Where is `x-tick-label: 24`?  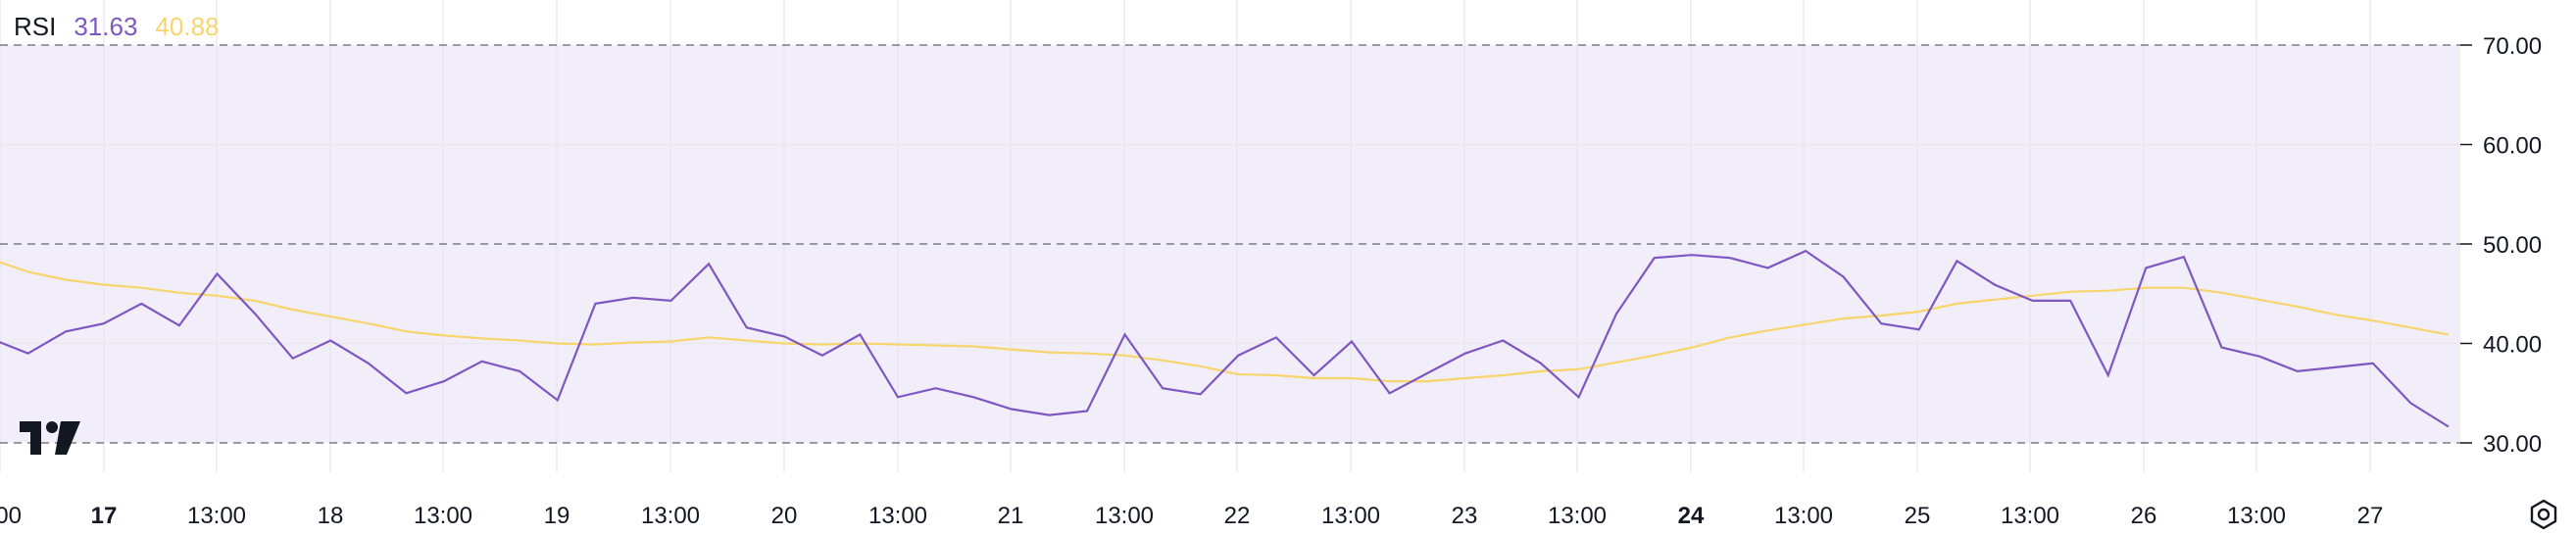
x-tick-label: 24 is located at coordinates (1691, 516).